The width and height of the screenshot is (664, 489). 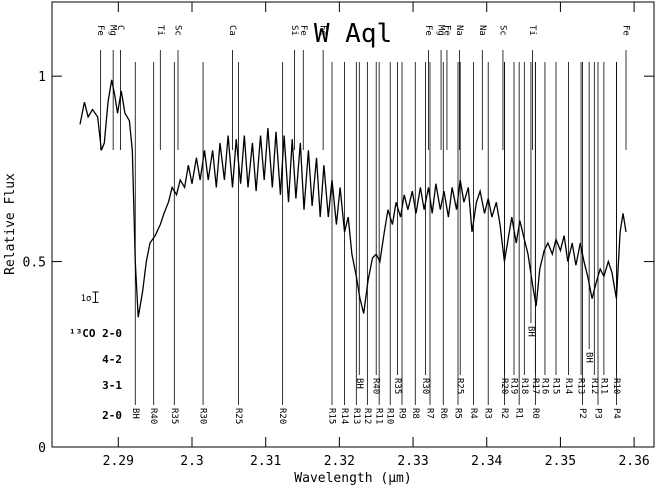 What do you see at coordinates (112, 415) in the screenshot?
I see `band-label: 2-0` at bounding box center [112, 415].